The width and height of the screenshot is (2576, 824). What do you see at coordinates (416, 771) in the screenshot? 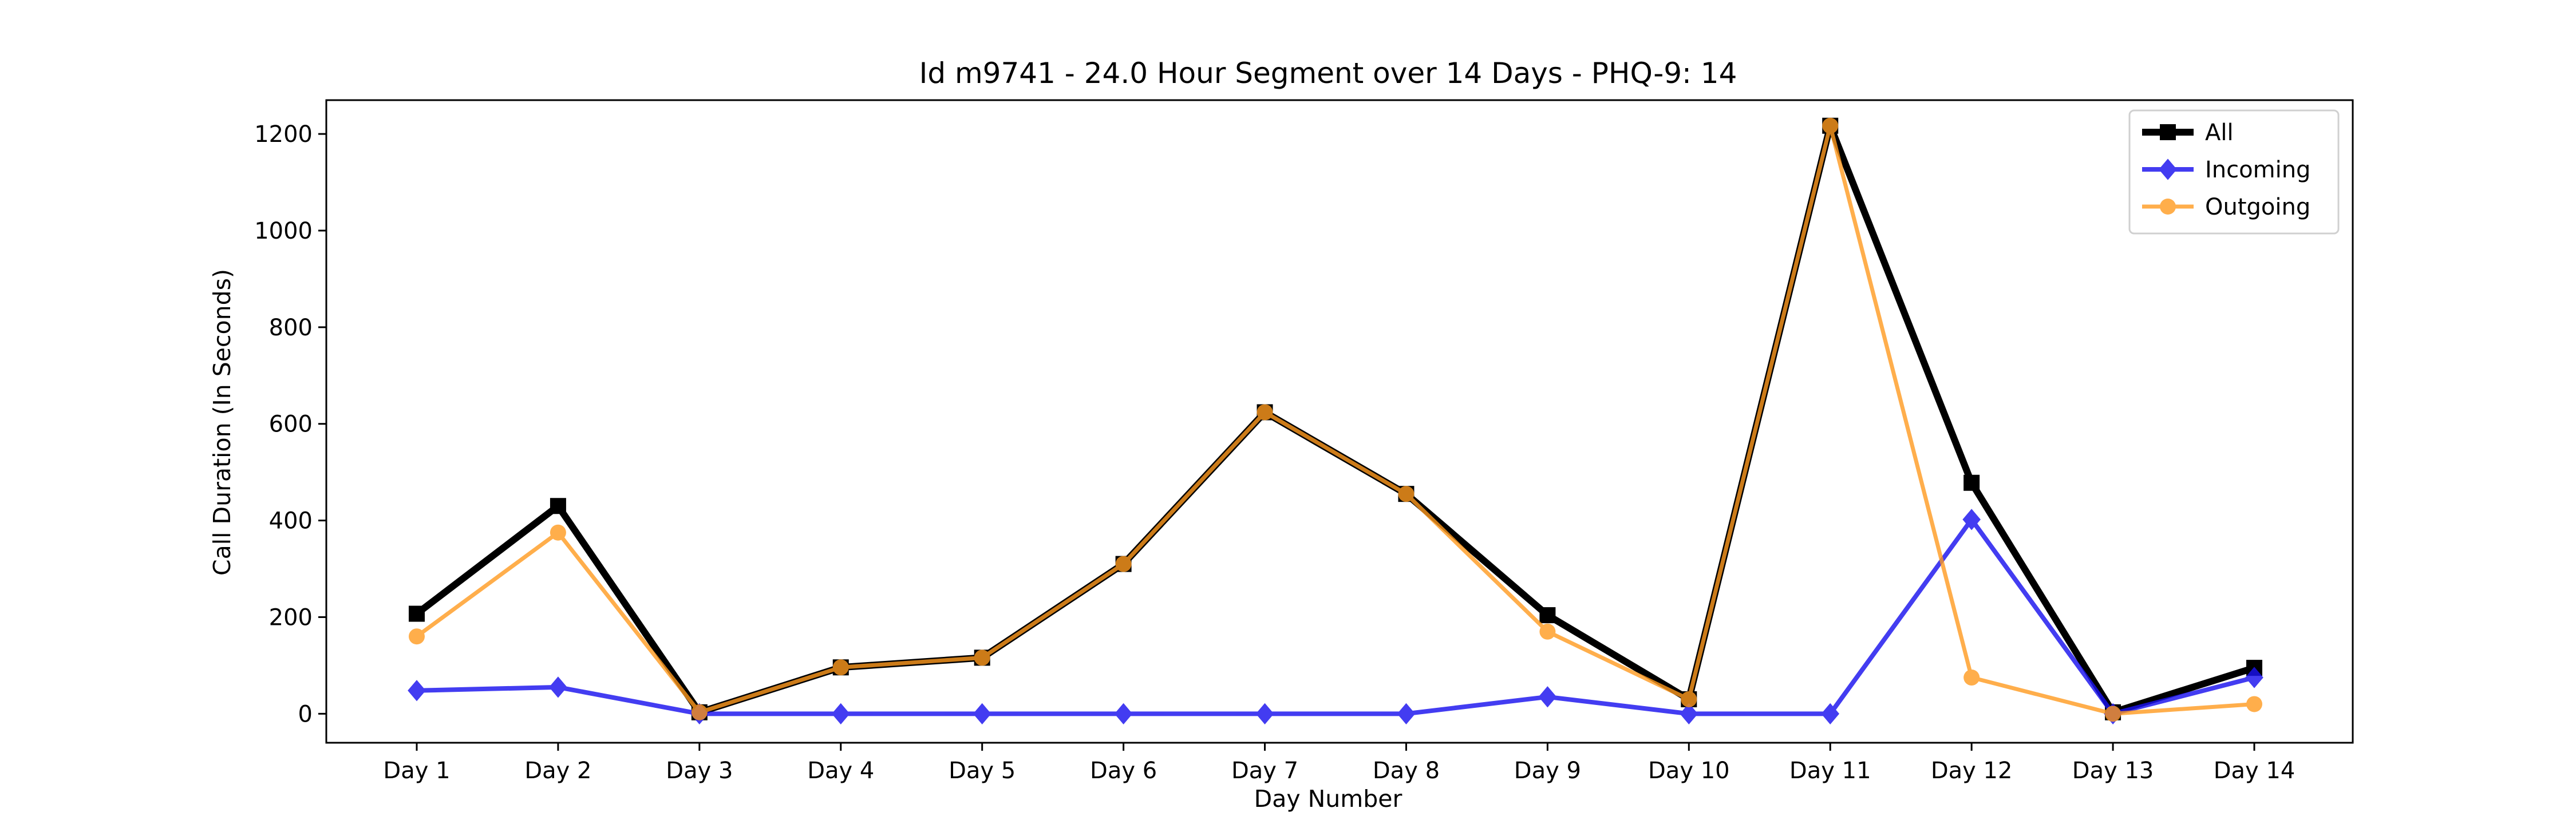
I see `x-tick-label: Day 1` at bounding box center [416, 771].